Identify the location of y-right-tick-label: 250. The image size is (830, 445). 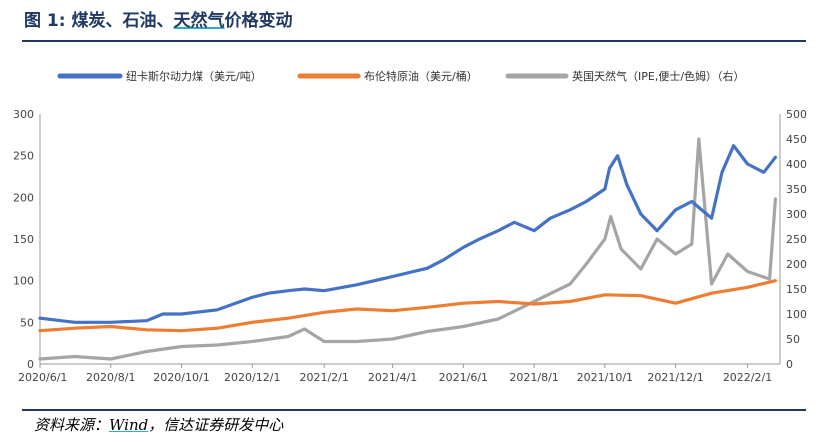
(796, 239).